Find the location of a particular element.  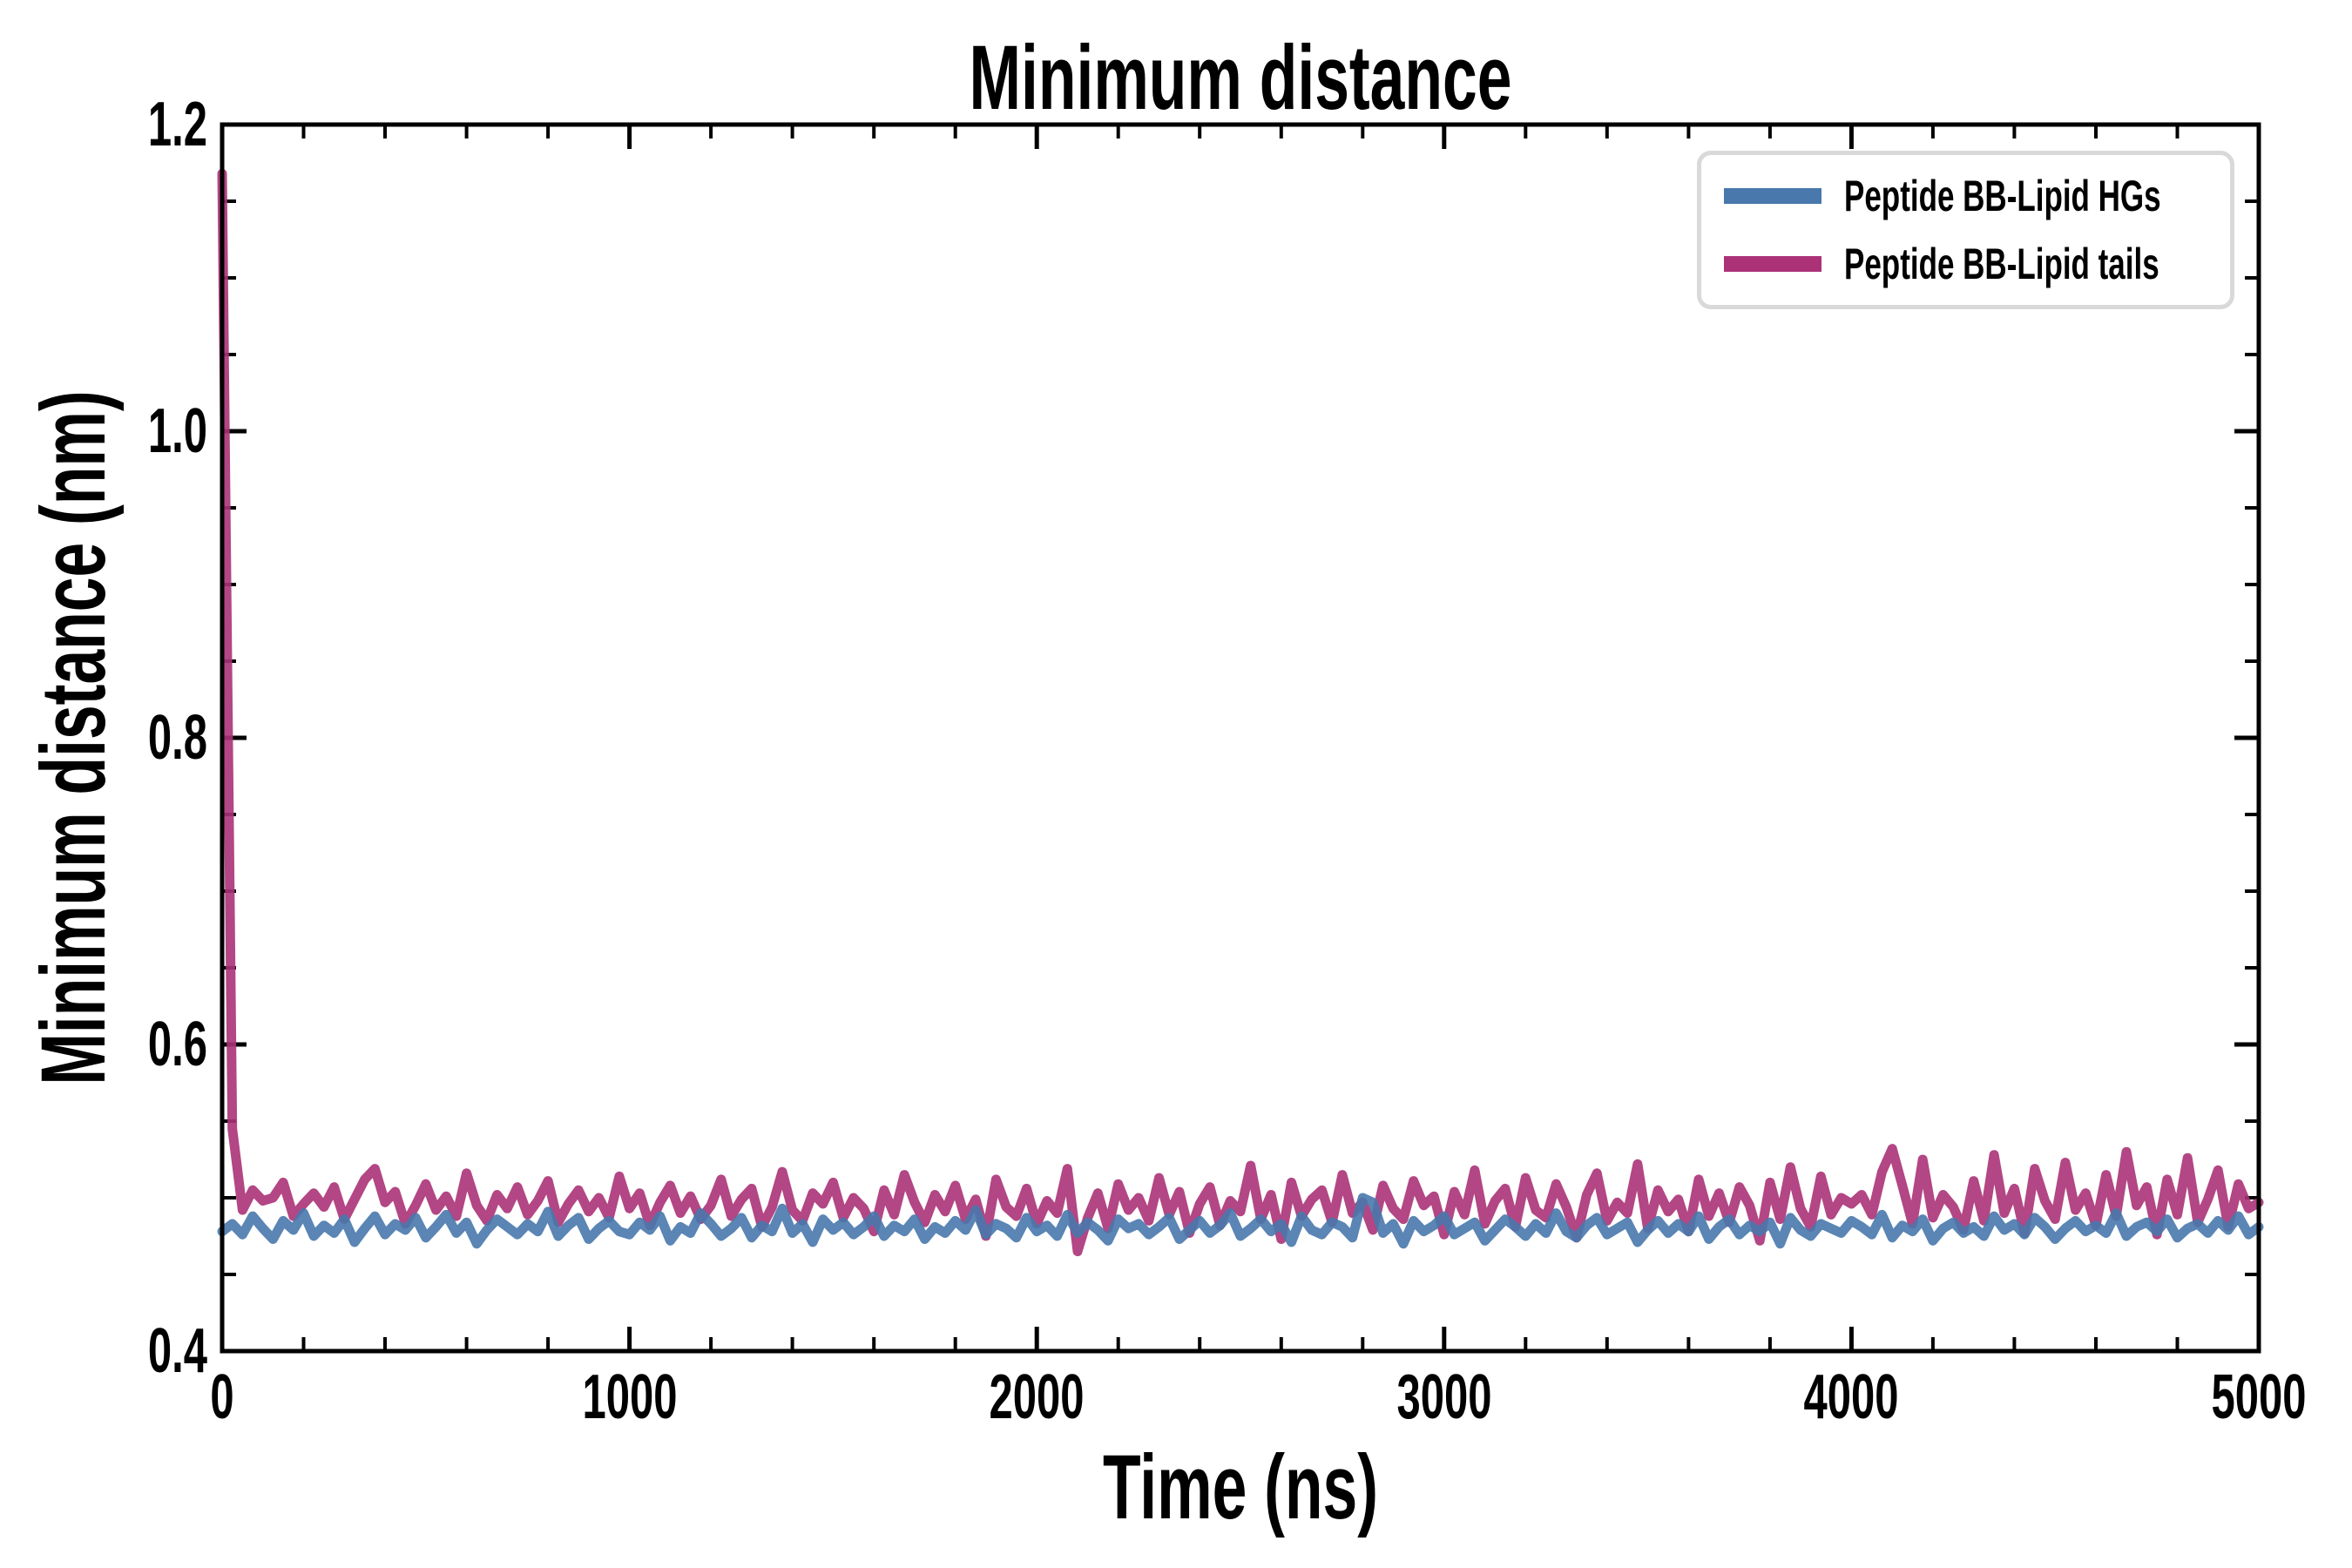

legend-item: Peptide BB-Lipid HGs is located at coordinates (1977, 196).